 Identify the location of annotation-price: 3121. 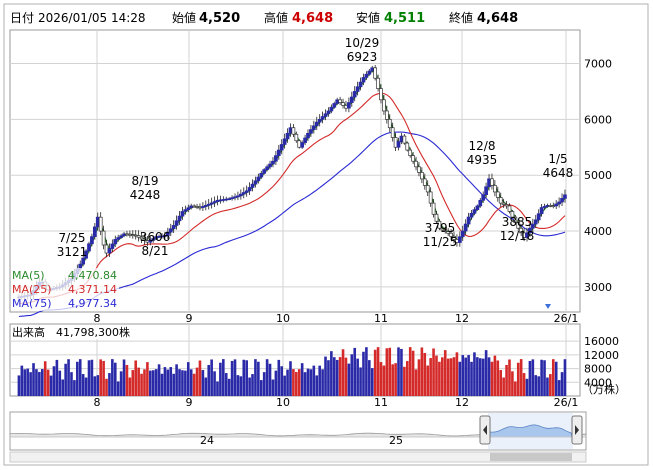
(72, 252).